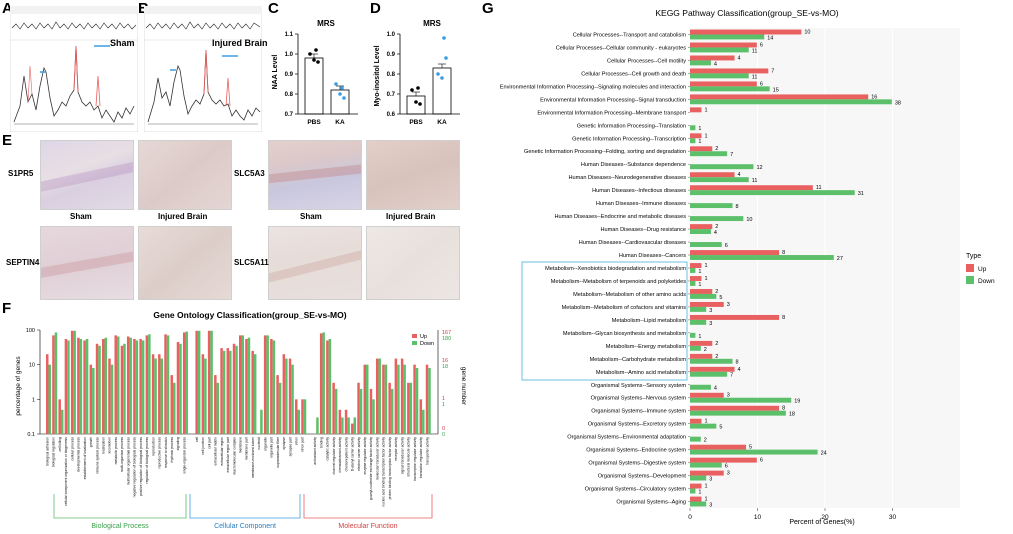 The height and width of the screenshot is (534, 1013). Describe the element at coordinates (87, 175) in the screenshot. I see `ihc-s1pr5-sham` at that location.